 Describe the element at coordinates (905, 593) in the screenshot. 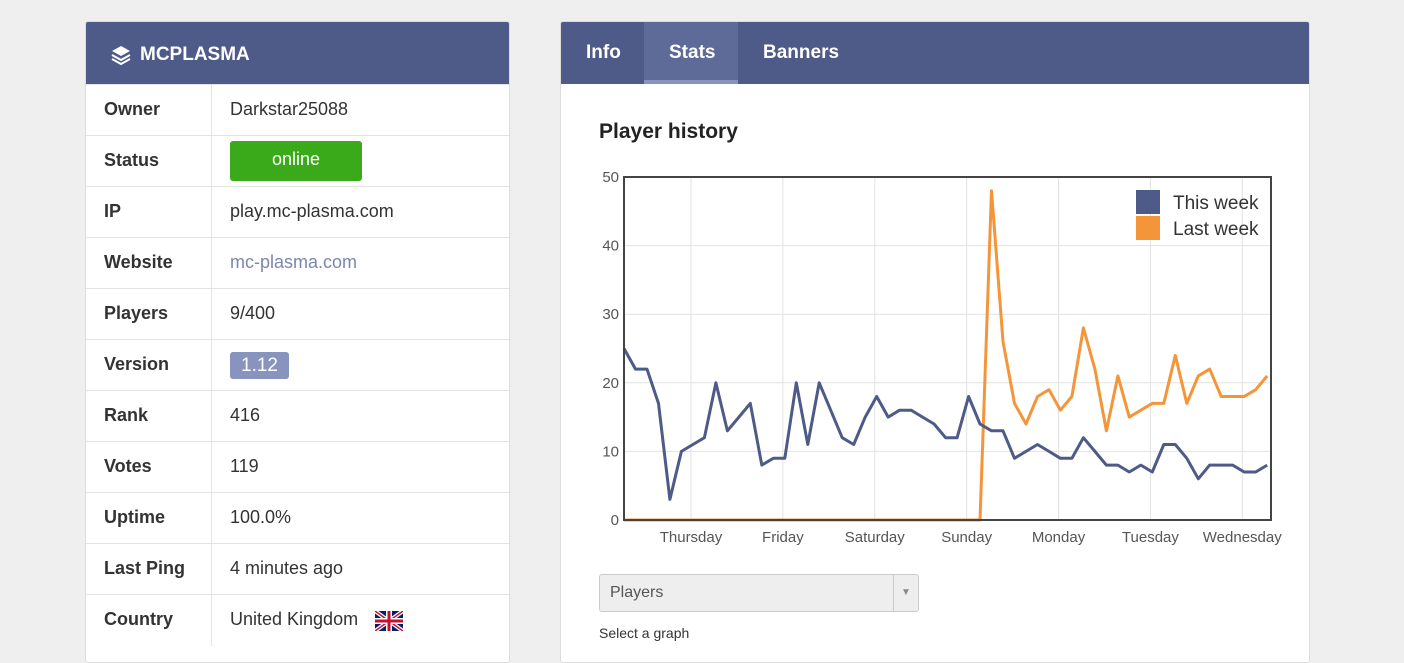

I see `select-arrow: ▼` at that location.